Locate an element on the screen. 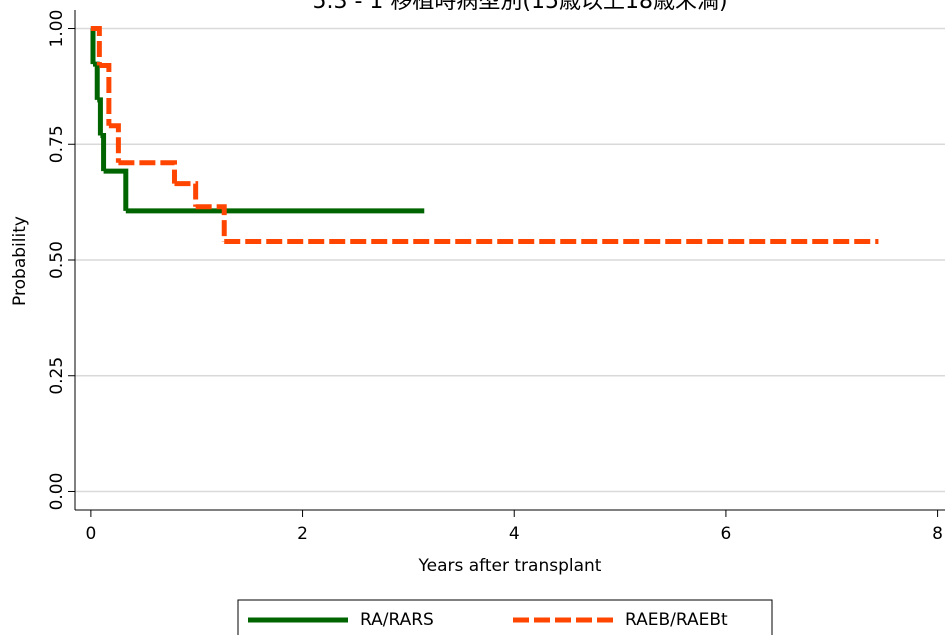  x-tick-label: 2 is located at coordinates (302, 534).